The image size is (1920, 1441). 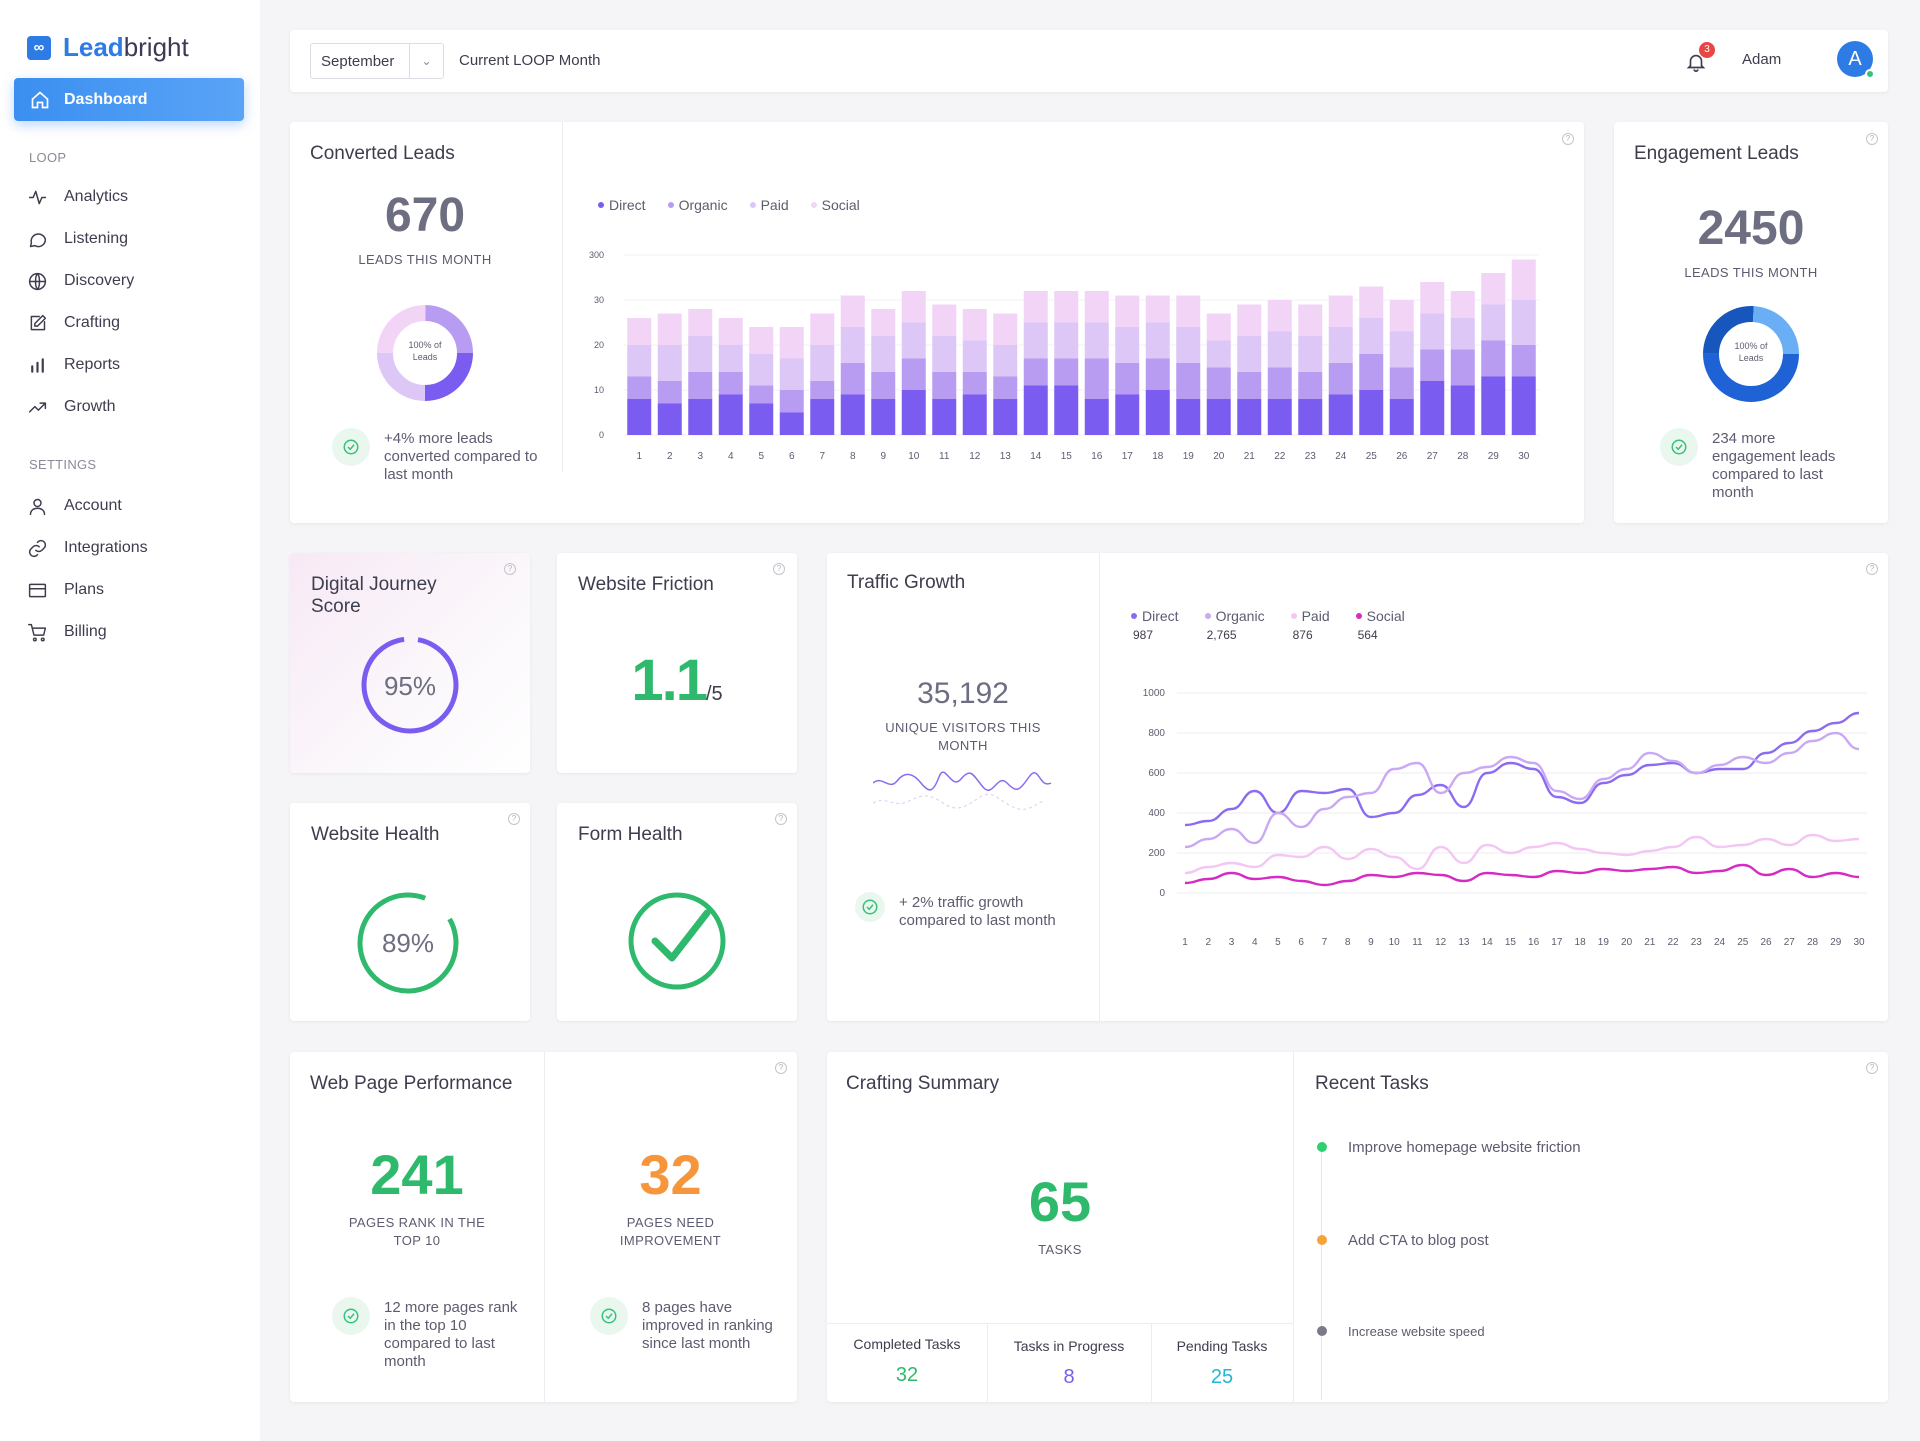 What do you see at coordinates (108, 47) in the screenshot?
I see `brand-logo: ∞ Leadbright` at bounding box center [108, 47].